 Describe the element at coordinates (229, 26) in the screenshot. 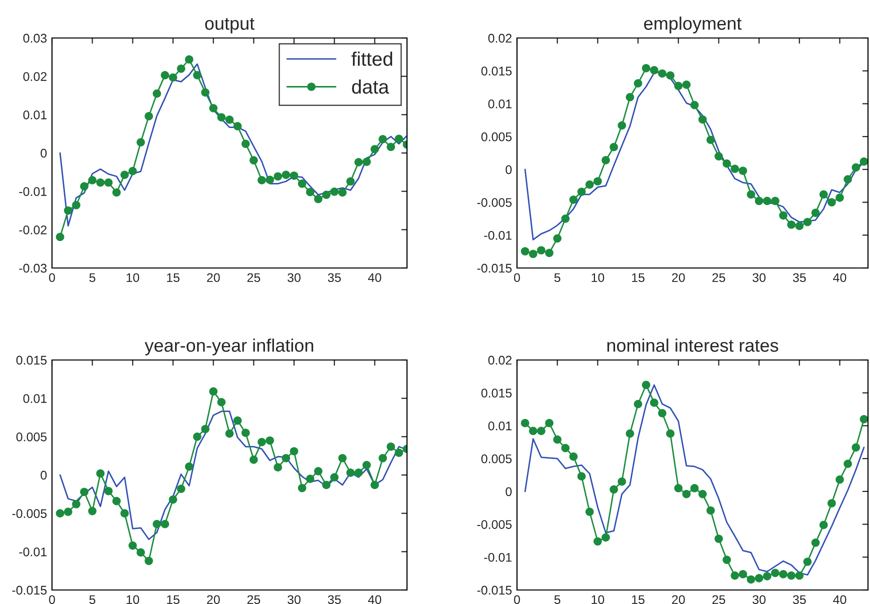

I see `chart-title: output` at that location.